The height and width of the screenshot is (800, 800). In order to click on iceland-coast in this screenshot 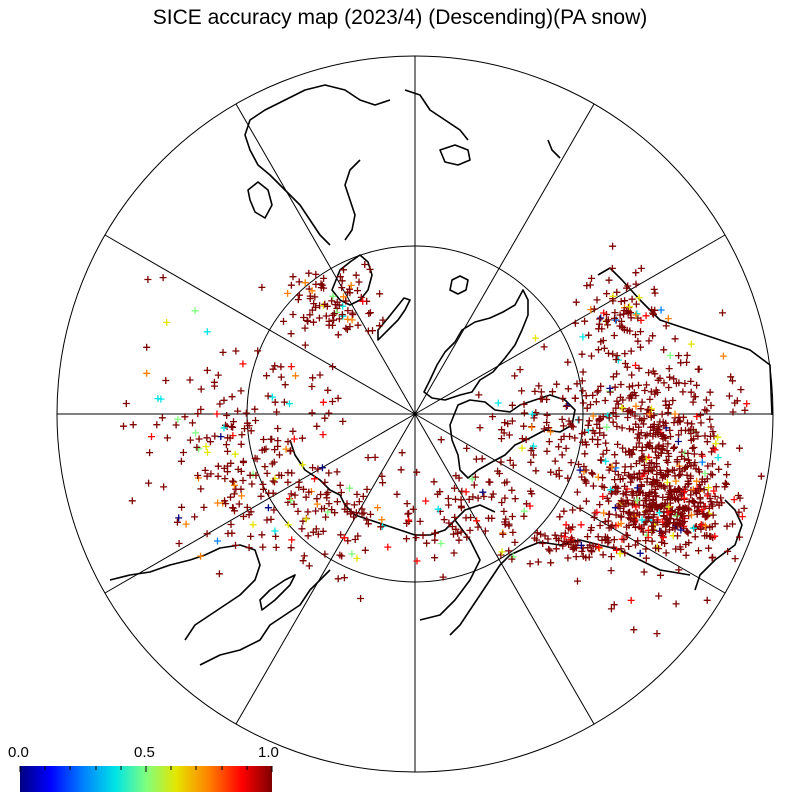, I will do `click(455, 155)`.